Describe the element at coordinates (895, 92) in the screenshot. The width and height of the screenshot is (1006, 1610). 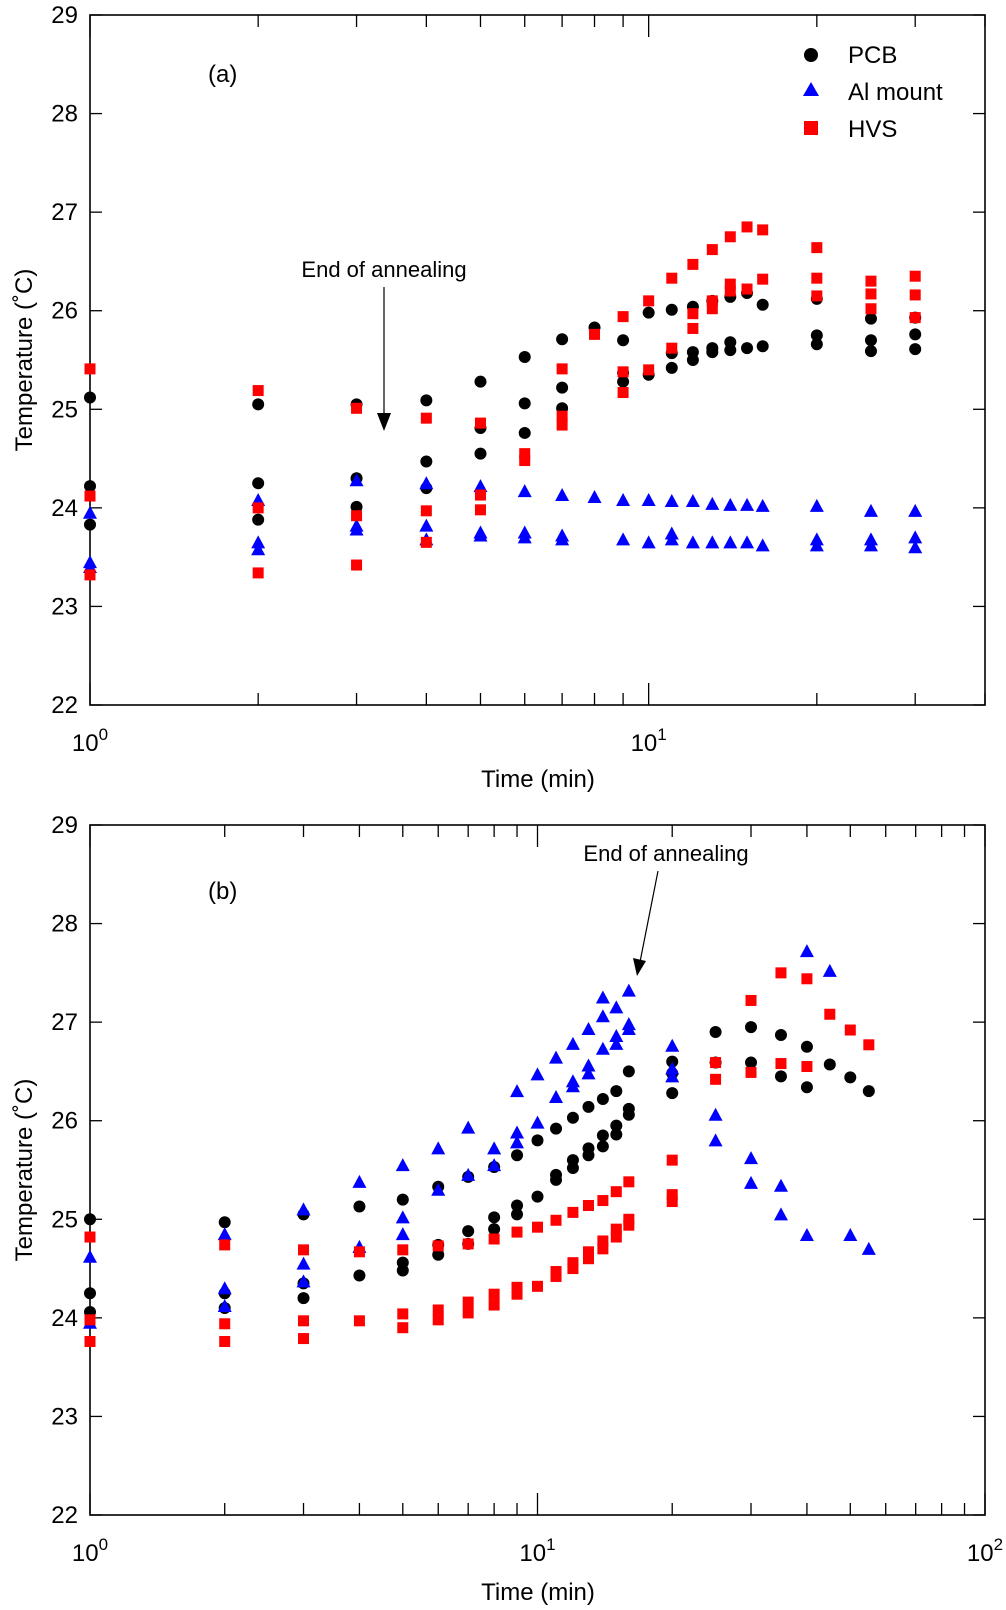
I see `legend-al-mount-label: Al mount` at that location.